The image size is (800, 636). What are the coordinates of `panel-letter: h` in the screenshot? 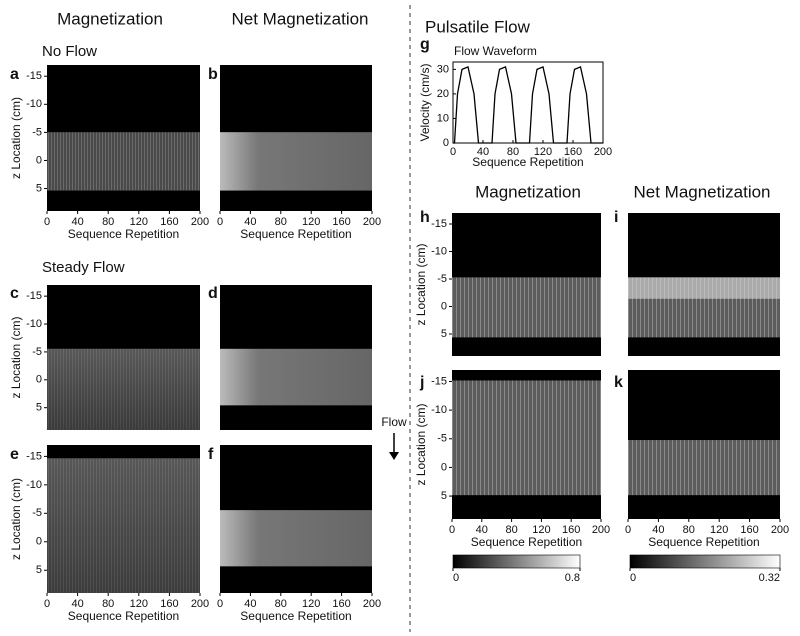 It's located at (425, 217).